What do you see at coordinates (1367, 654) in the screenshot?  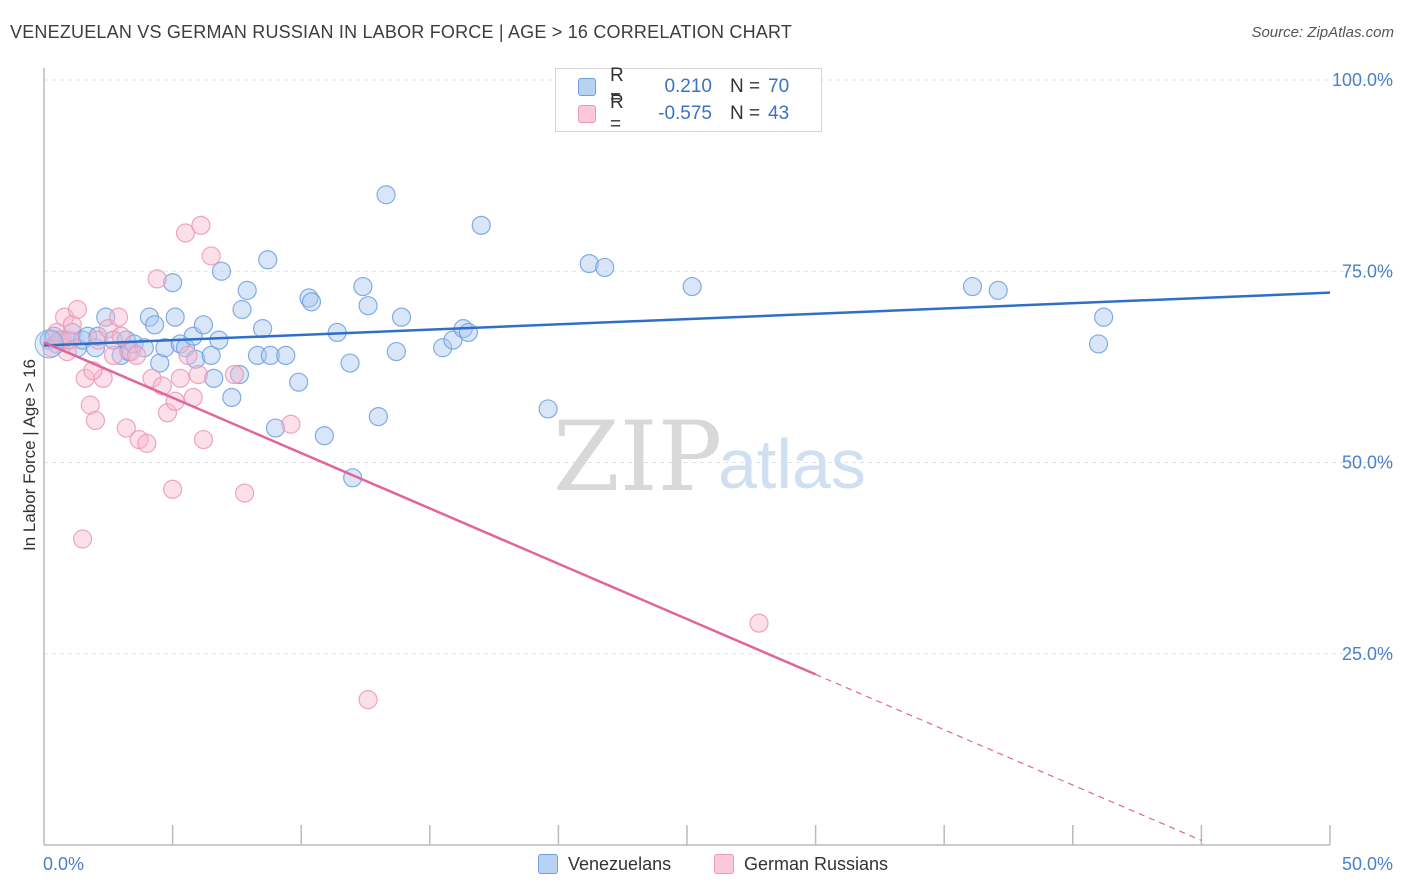 I see `y-tick-label: 25.0%` at bounding box center [1367, 654].